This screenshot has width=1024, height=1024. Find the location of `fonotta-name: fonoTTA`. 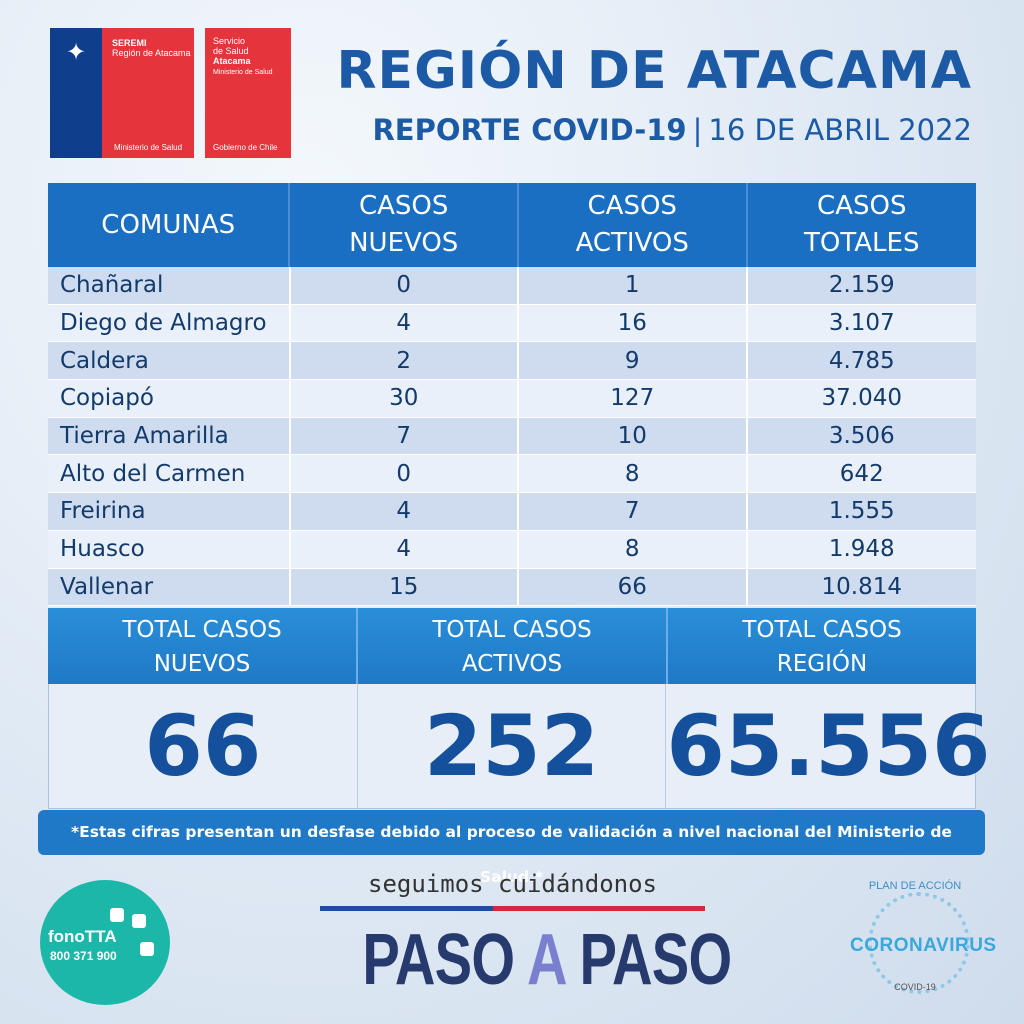

fonotta-name: fonoTTA is located at coordinates (82, 936).